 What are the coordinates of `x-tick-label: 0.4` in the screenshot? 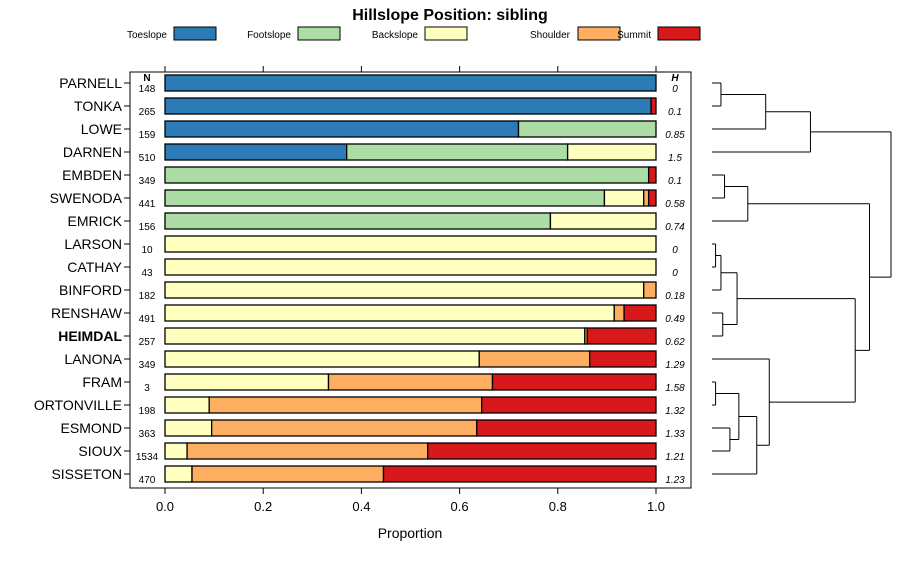 It's located at (361, 506).